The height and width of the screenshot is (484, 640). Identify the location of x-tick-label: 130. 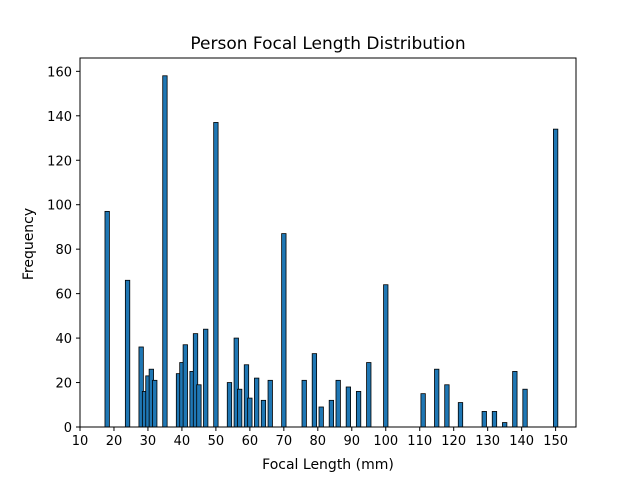
(487, 441).